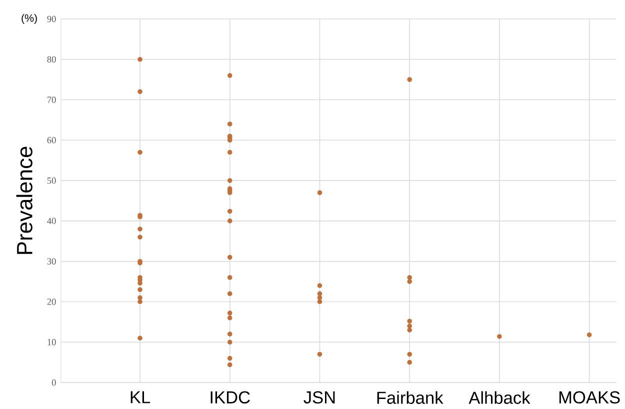 This screenshot has width=625, height=409. Describe the element at coordinates (54, 383) in the screenshot. I see `y-tick-label: 0` at that location.